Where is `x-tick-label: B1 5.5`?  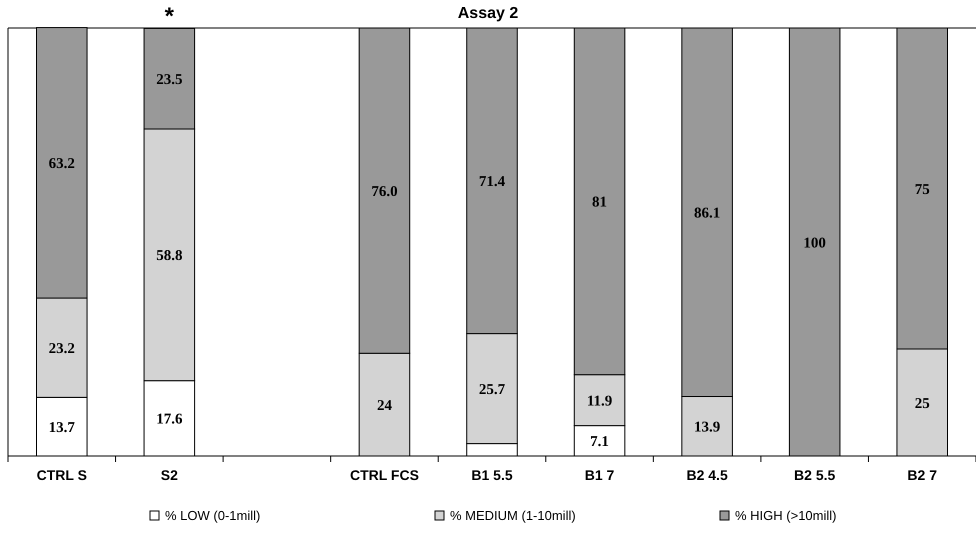 x-tick-label: B1 5.5 is located at coordinates (492, 475).